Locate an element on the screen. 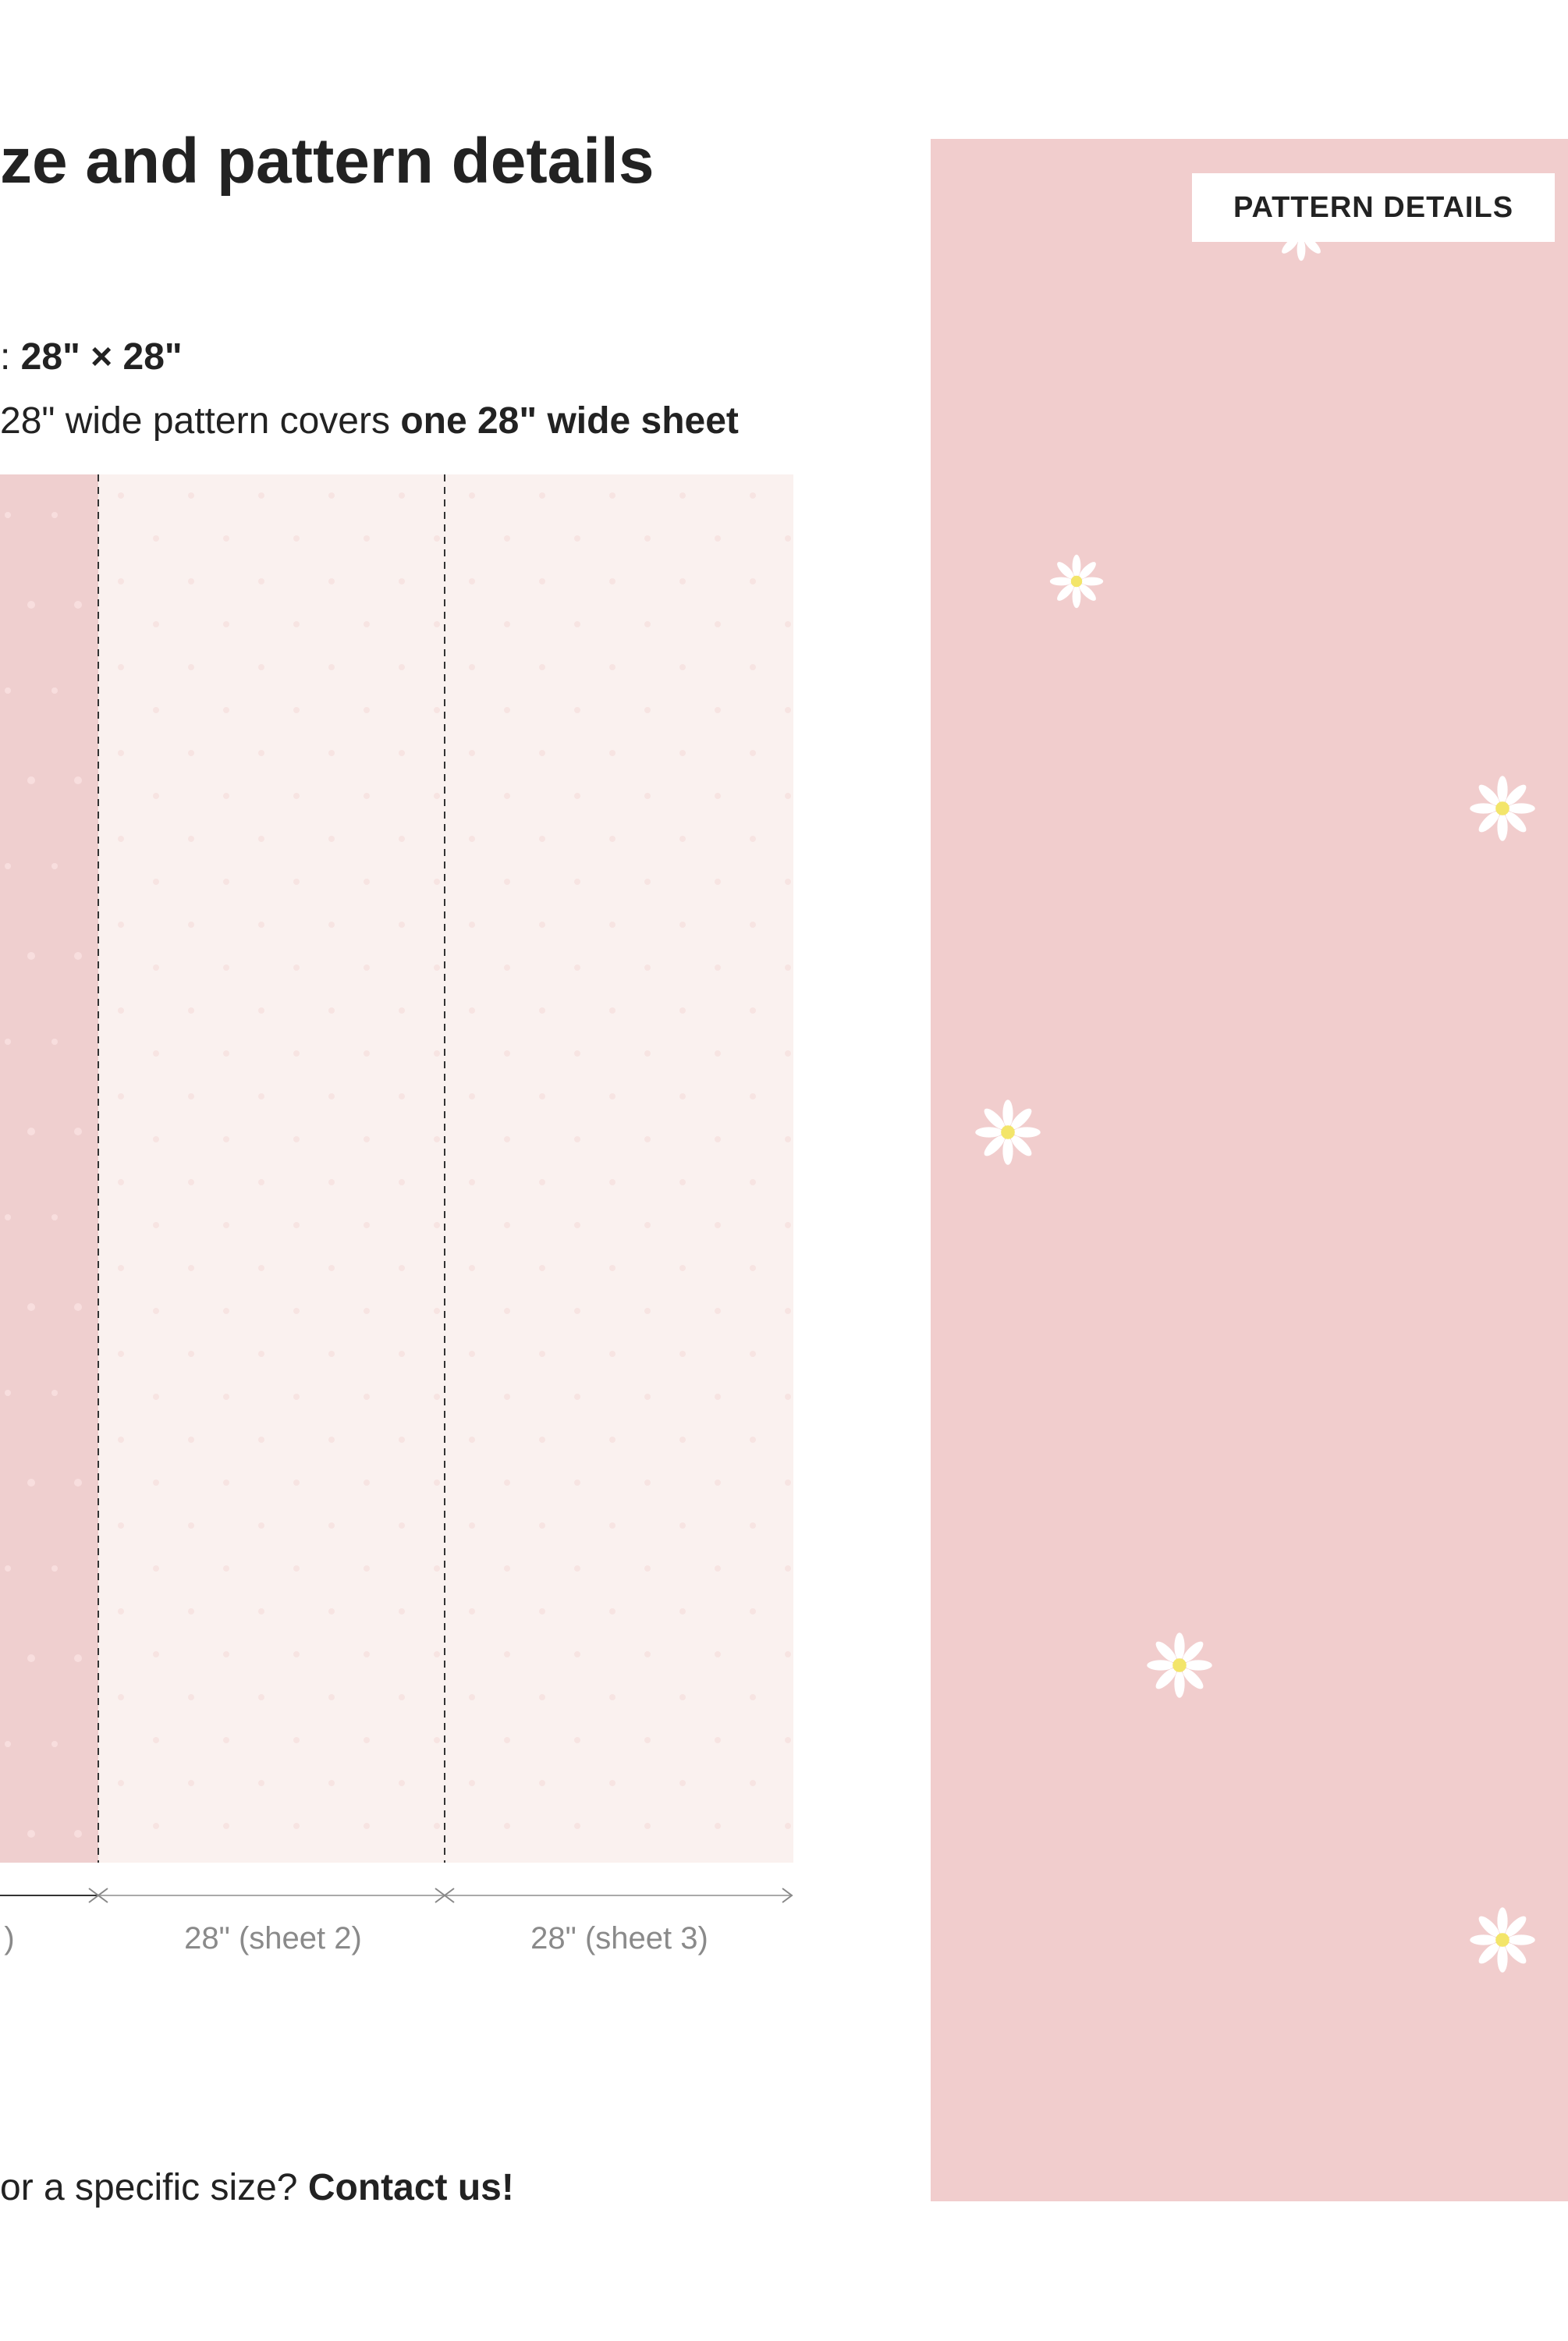  sheet-label: ) is located at coordinates (9, 1938).